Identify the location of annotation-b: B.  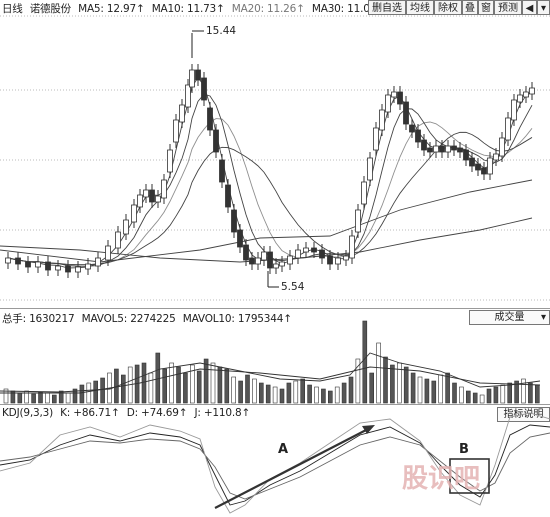
(464, 449).